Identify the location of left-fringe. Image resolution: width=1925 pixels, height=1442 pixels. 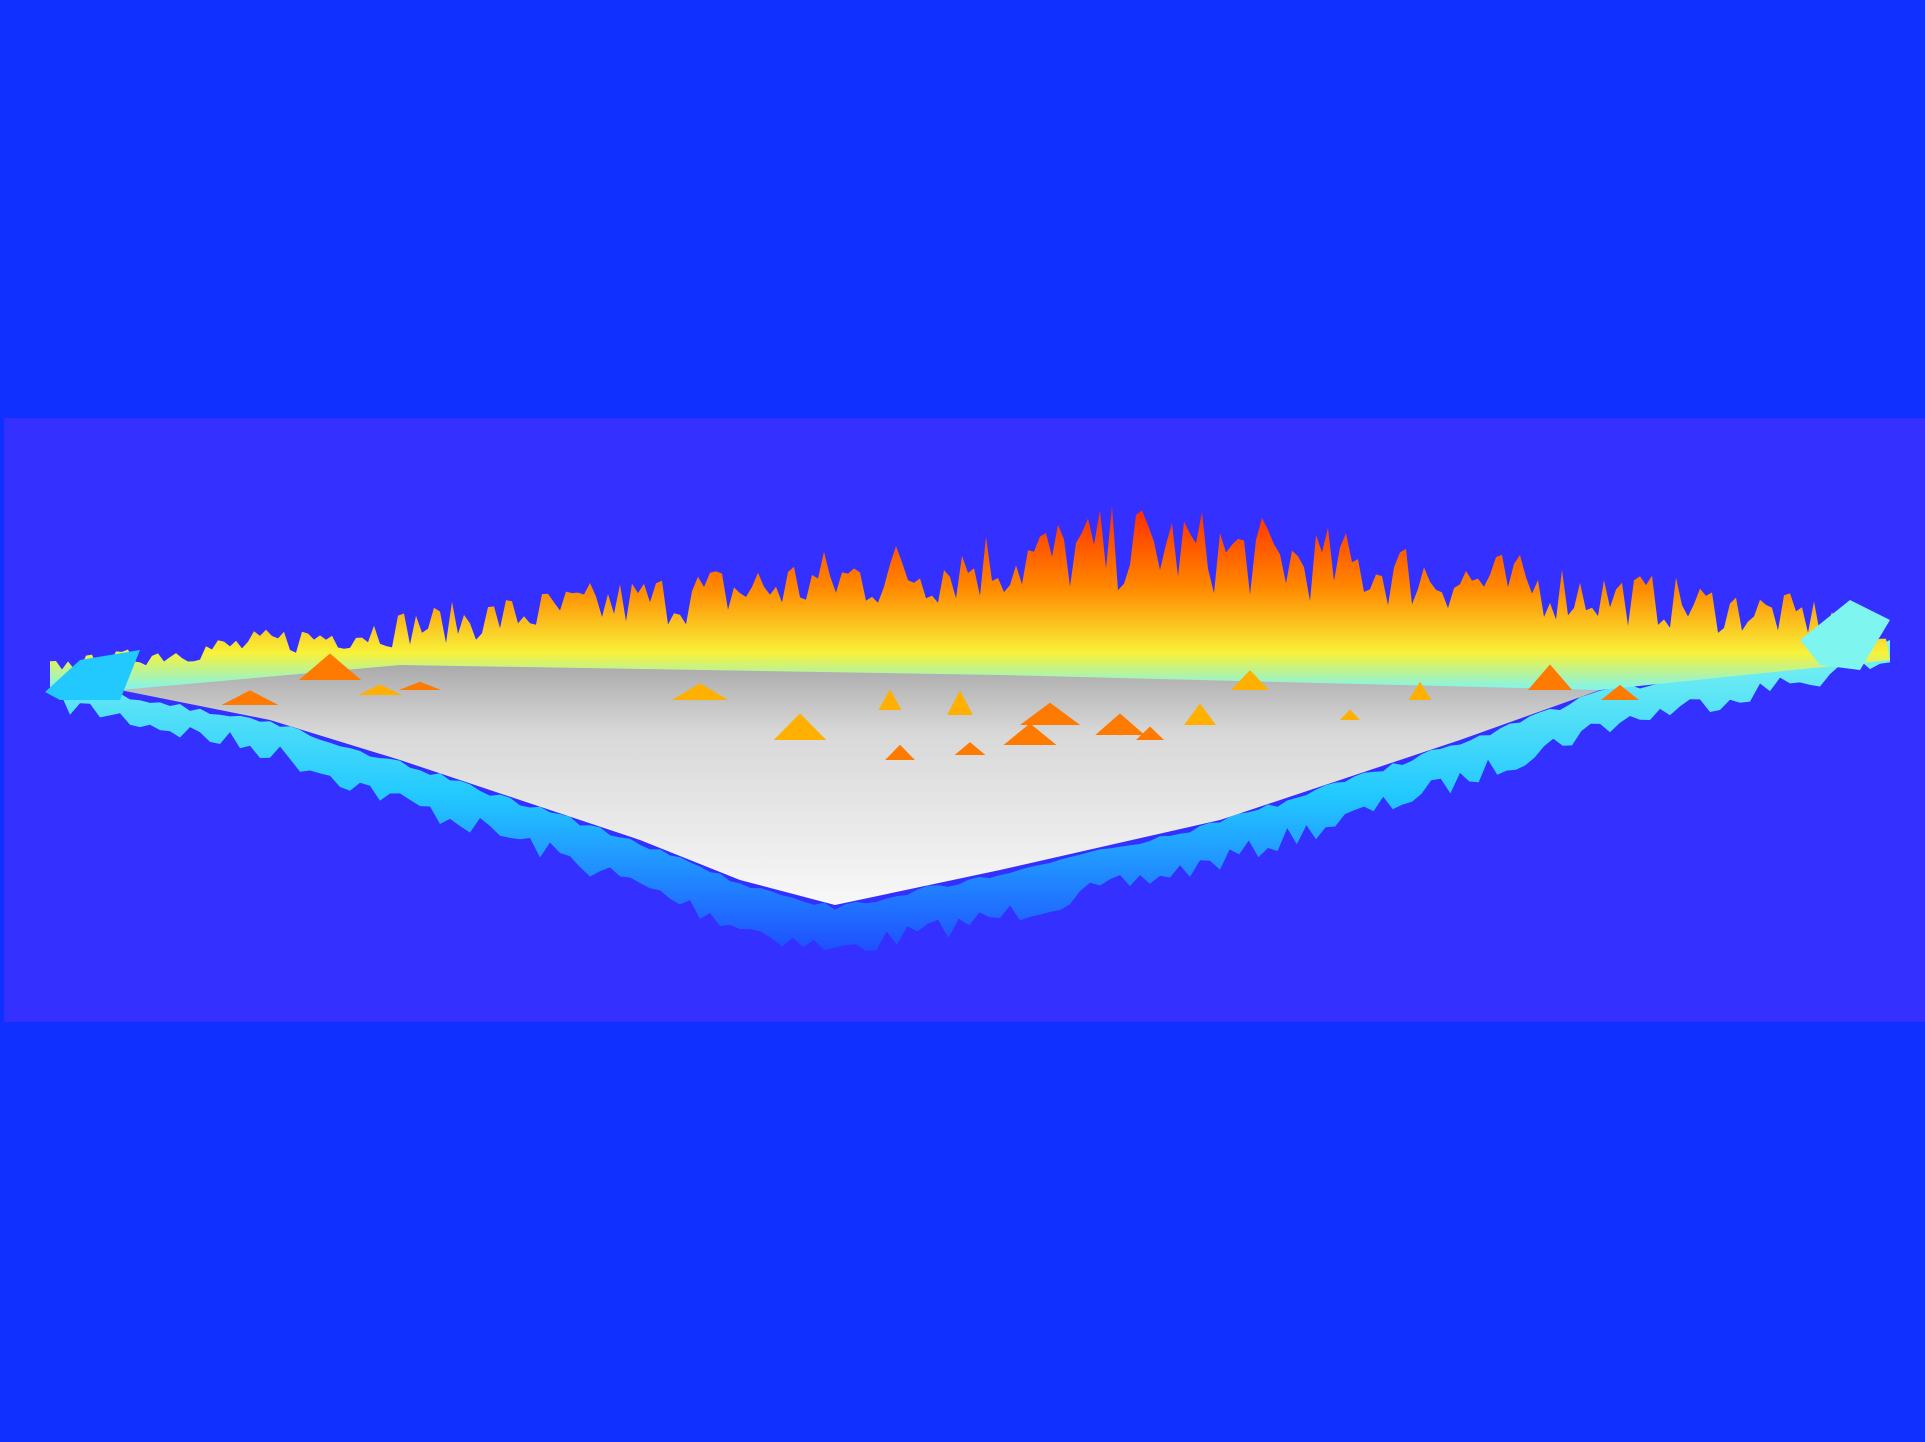
(92, 675).